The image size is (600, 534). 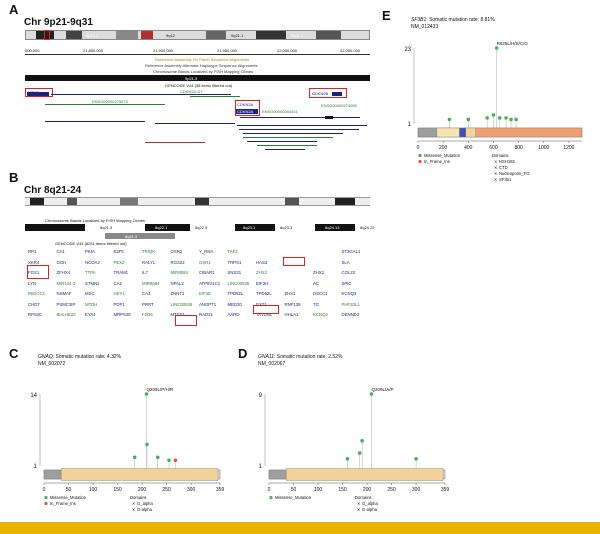 What do you see at coordinates (207, 272) in the screenshot?
I see `gene-label: CIBAR1` at bounding box center [207, 272].